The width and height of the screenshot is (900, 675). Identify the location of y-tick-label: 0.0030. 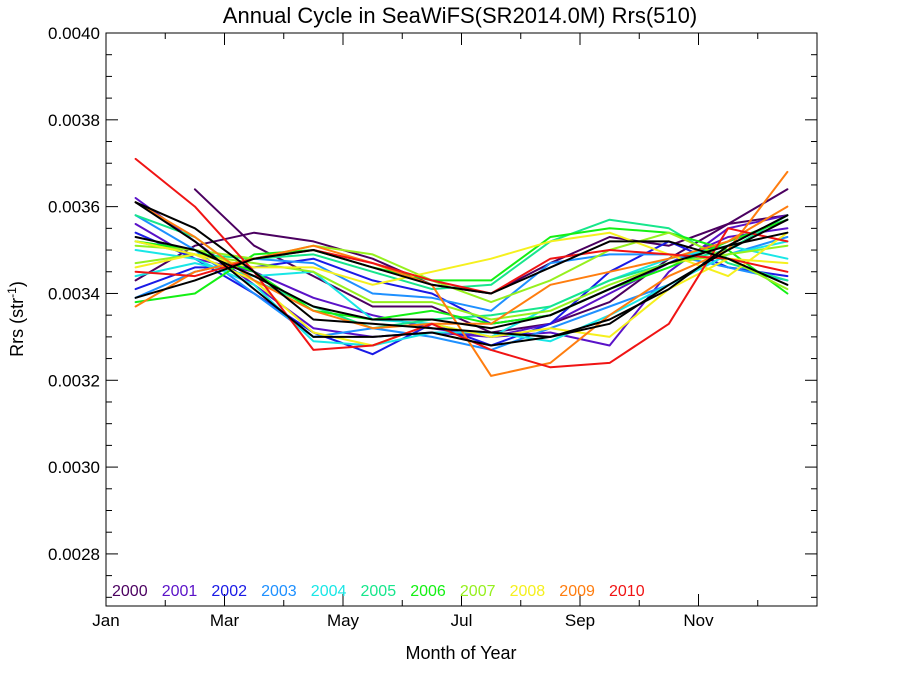
(74, 467).